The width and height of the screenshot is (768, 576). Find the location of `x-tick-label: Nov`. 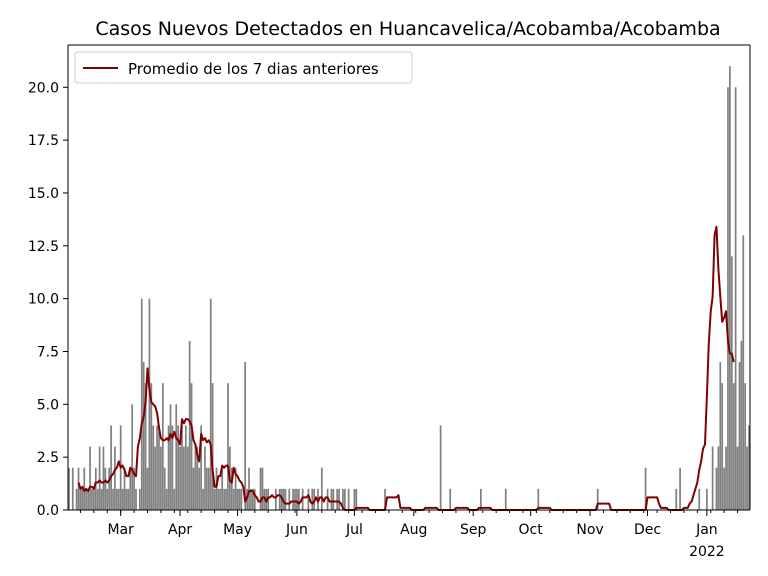

x-tick-label: Nov is located at coordinates (589, 530).